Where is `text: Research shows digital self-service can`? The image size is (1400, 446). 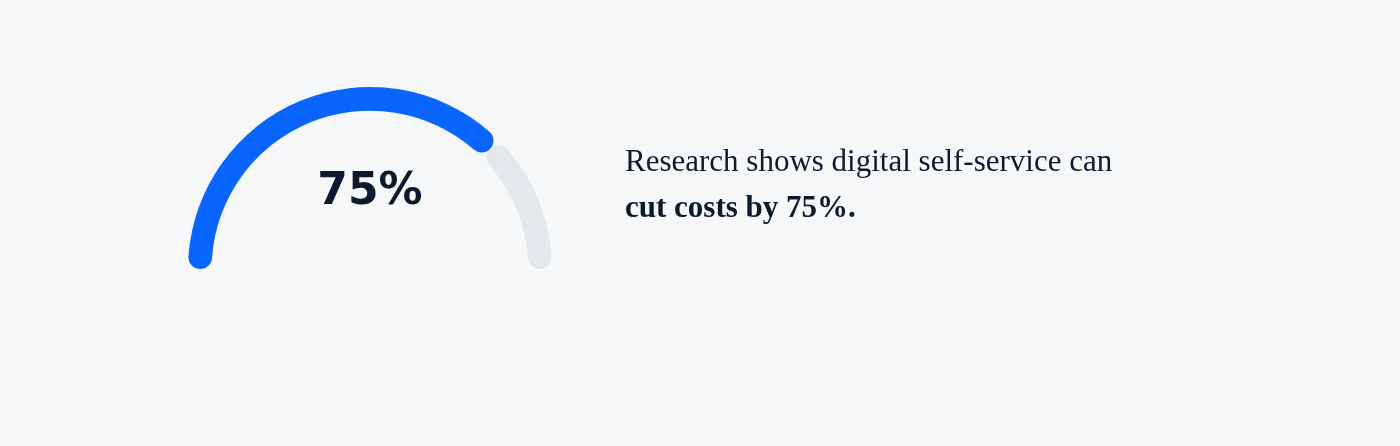 text: Research shows digital self-service can is located at coordinates (869, 161).